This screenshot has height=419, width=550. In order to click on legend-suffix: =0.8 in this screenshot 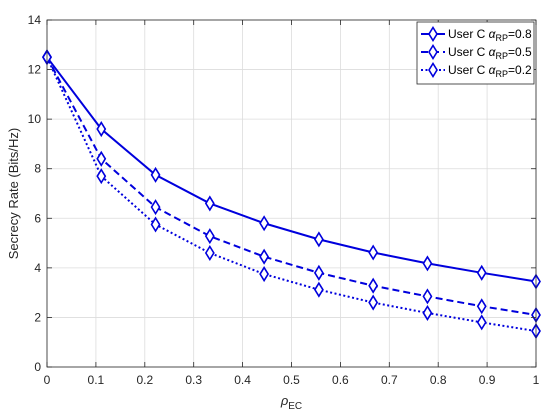, I will do `click(520, 34)`.